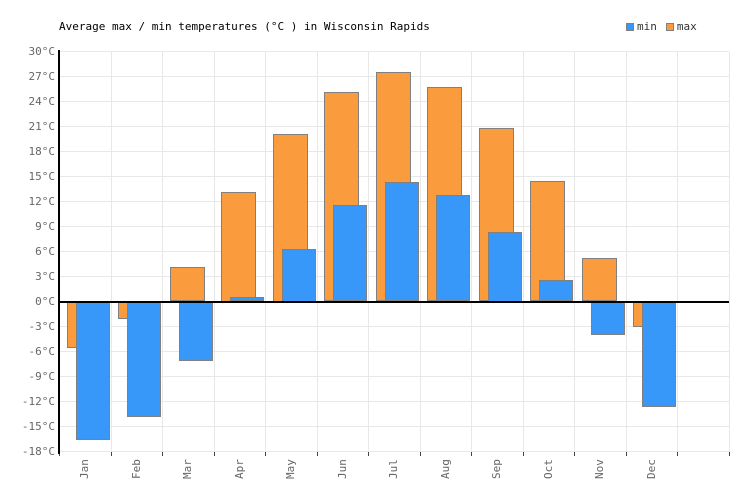 The height and width of the screenshot is (500, 736). What do you see at coordinates (445, 469) in the screenshot?
I see `x-axis-label: Aug` at bounding box center [445, 469].